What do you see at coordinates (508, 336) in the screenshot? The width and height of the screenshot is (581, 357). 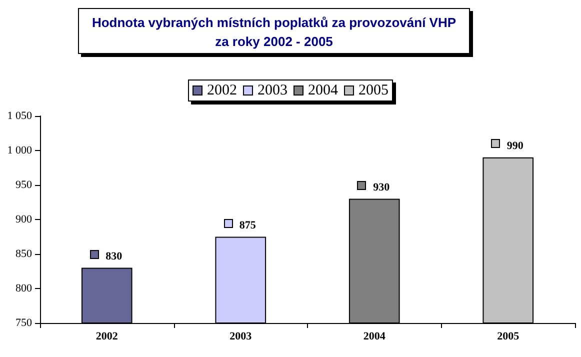 I see `x-tick-label: 2005` at bounding box center [508, 336].